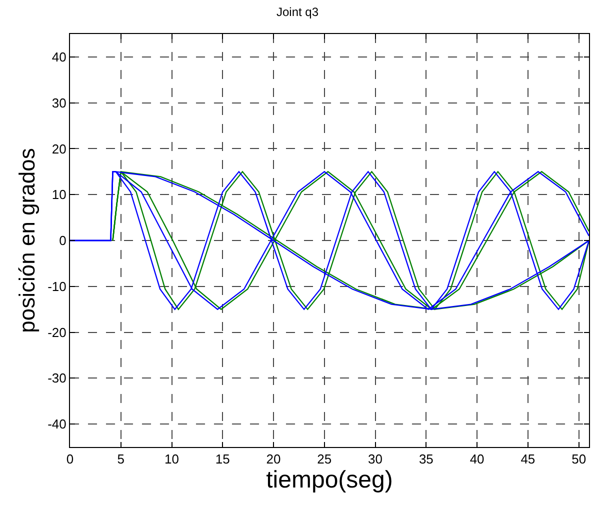 Image resolution: width=595 pixels, height=507 pixels. What do you see at coordinates (62, 240) in the screenshot?
I see `y-tick-label: 0` at bounding box center [62, 240].